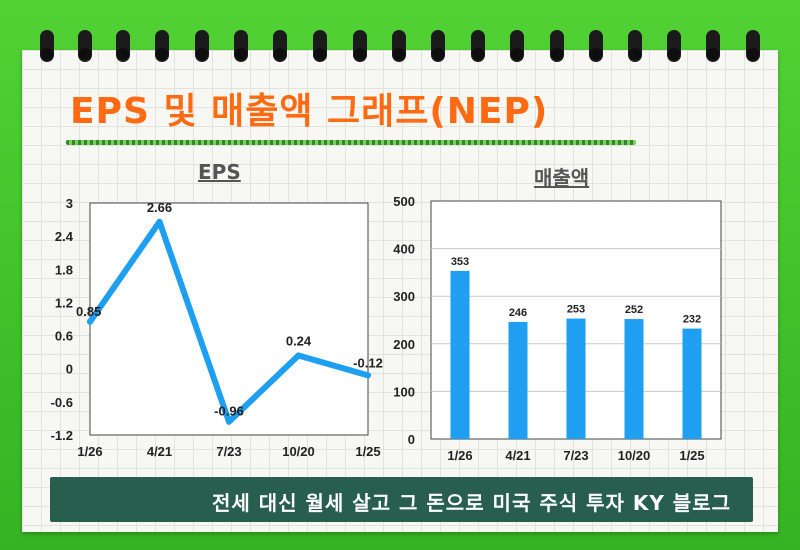  I want to click on title-underline, so click(351, 142).